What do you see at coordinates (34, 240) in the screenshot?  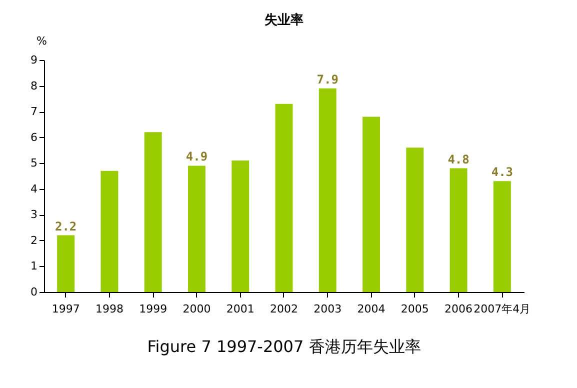 I see `y-tick-label: 2` at bounding box center [34, 240].